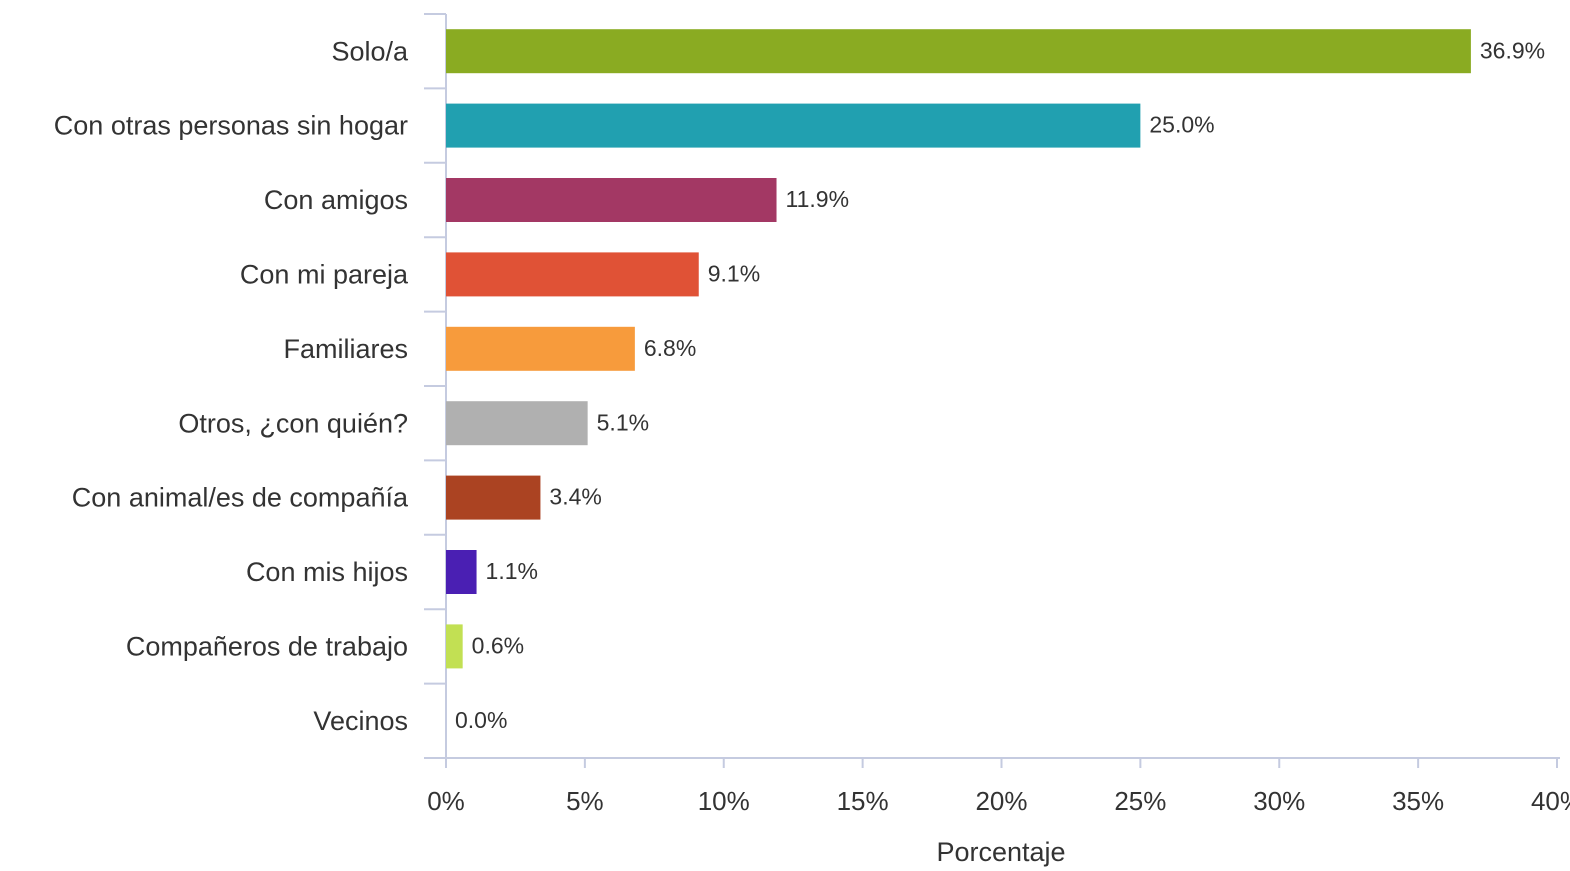 The width and height of the screenshot is (1570, 871). What do you see at coordinates (512, 571) in the screenshot?
I see `data-label: 1.1%` at bounding box center [512, 571].